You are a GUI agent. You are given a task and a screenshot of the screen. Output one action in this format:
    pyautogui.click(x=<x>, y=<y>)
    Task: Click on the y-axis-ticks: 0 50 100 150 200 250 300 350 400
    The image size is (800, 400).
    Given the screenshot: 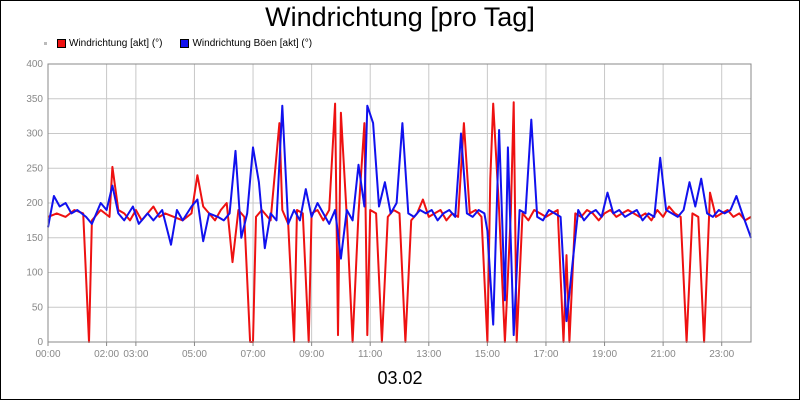 What is the action you would take?
    pyautogui.click(x=34, y=203)
    